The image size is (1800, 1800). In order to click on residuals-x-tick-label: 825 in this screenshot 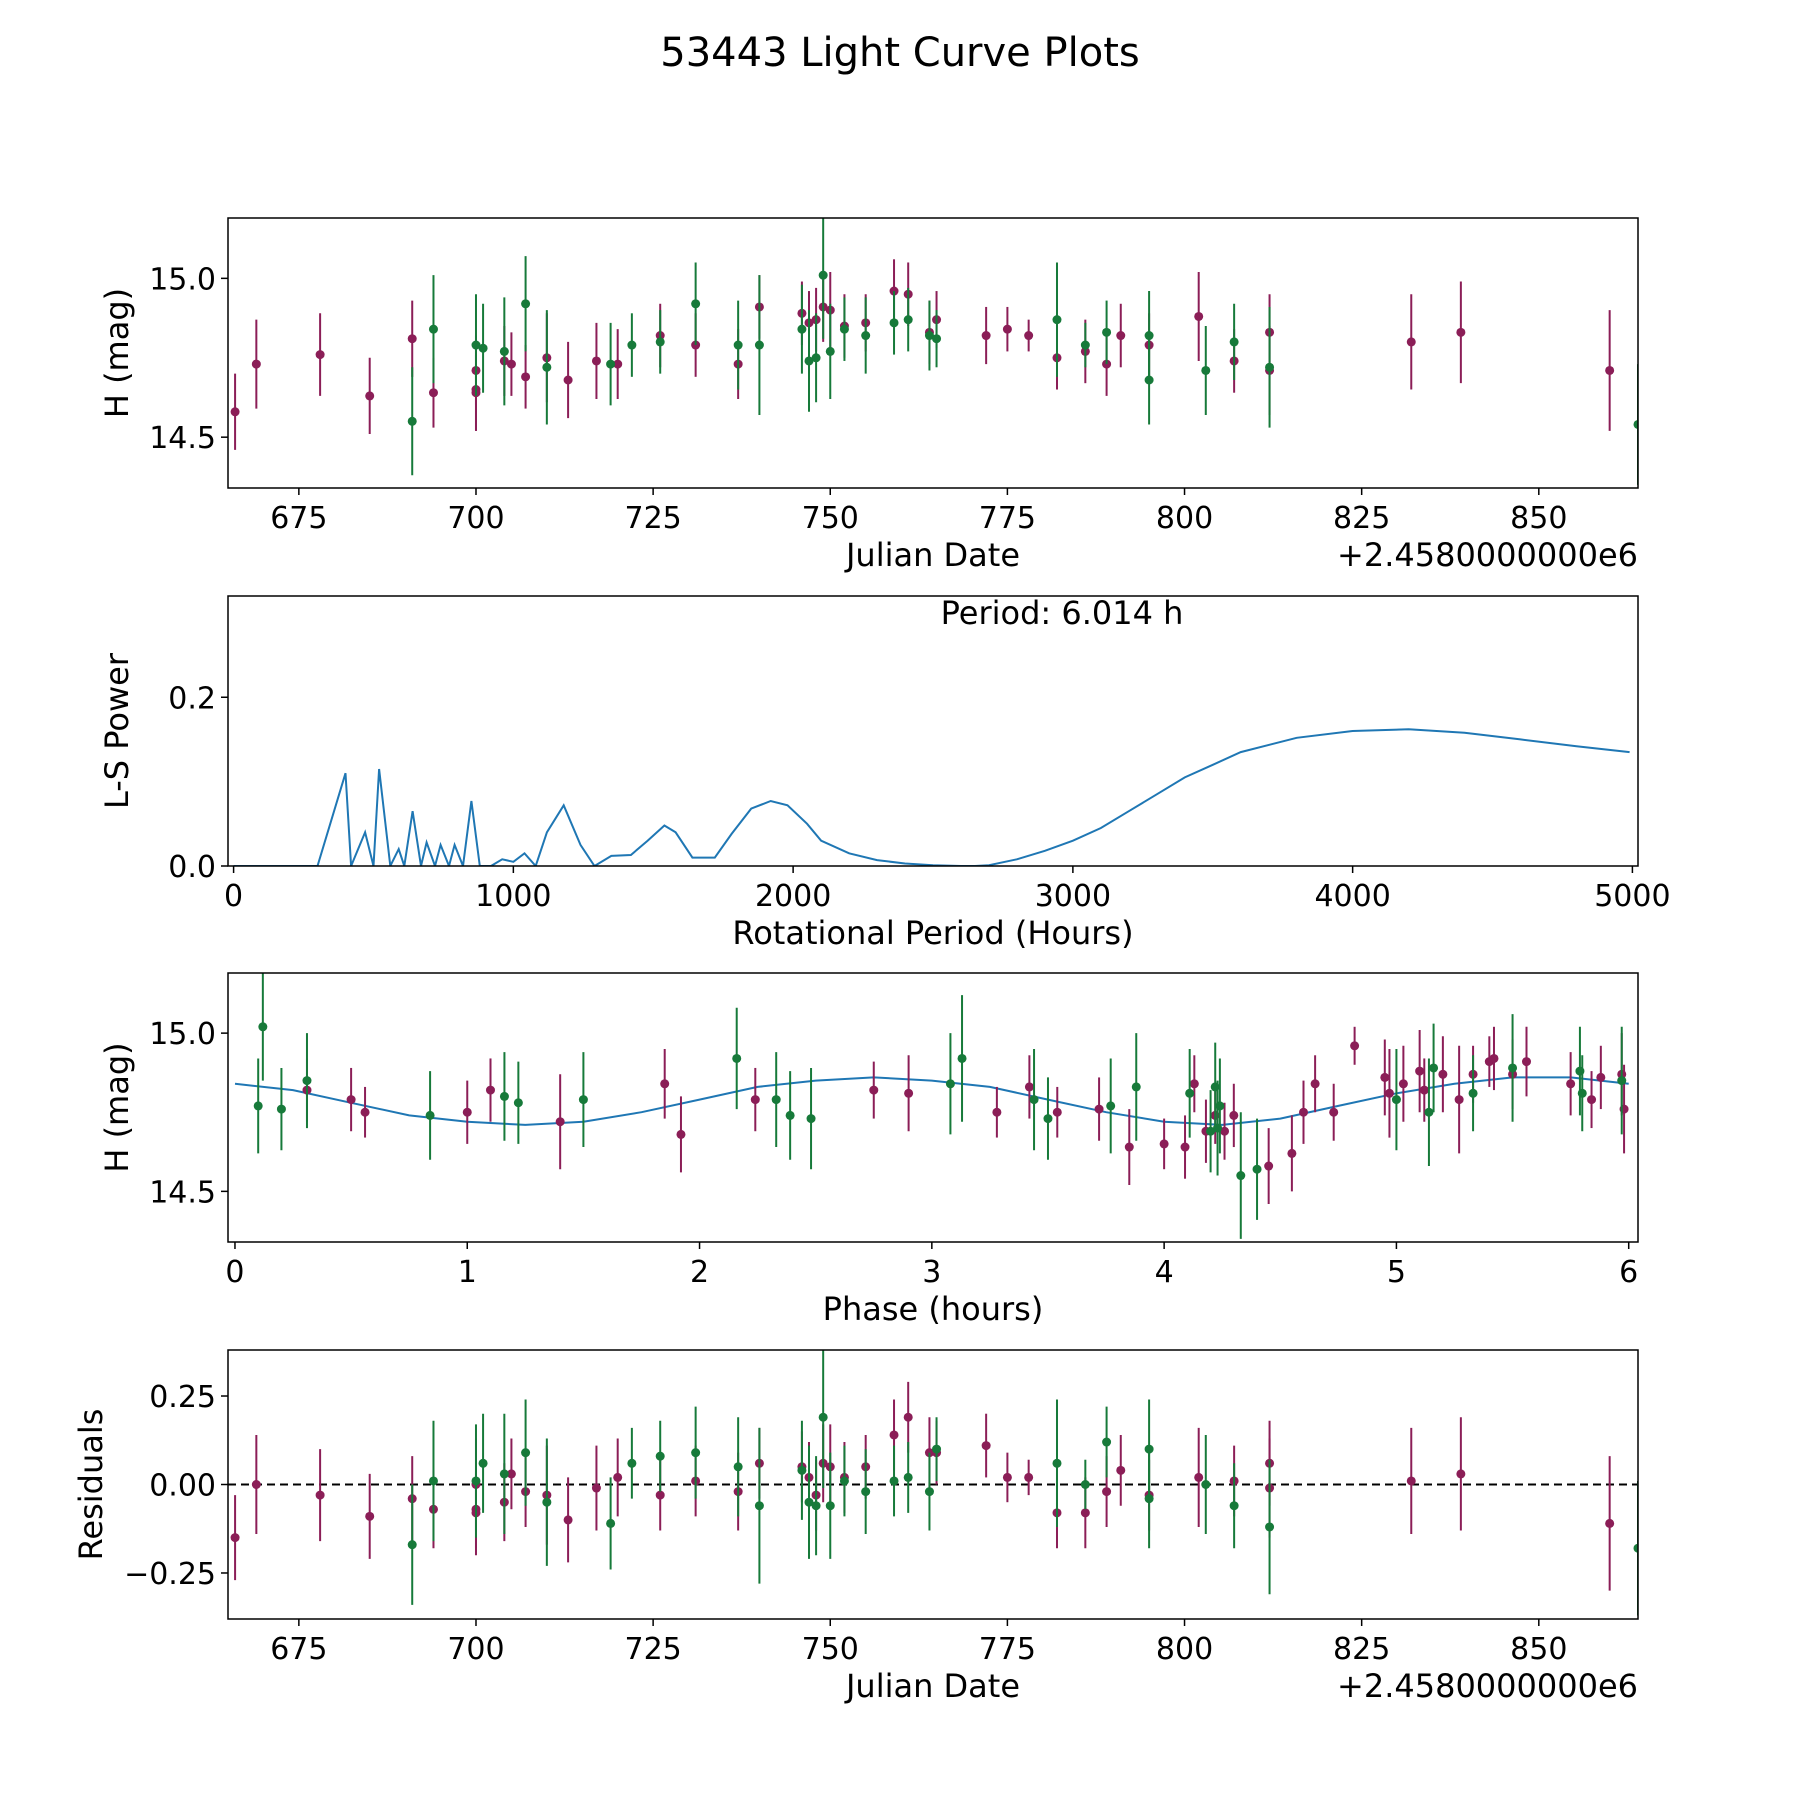, I will do `click(1361, 1649)`.